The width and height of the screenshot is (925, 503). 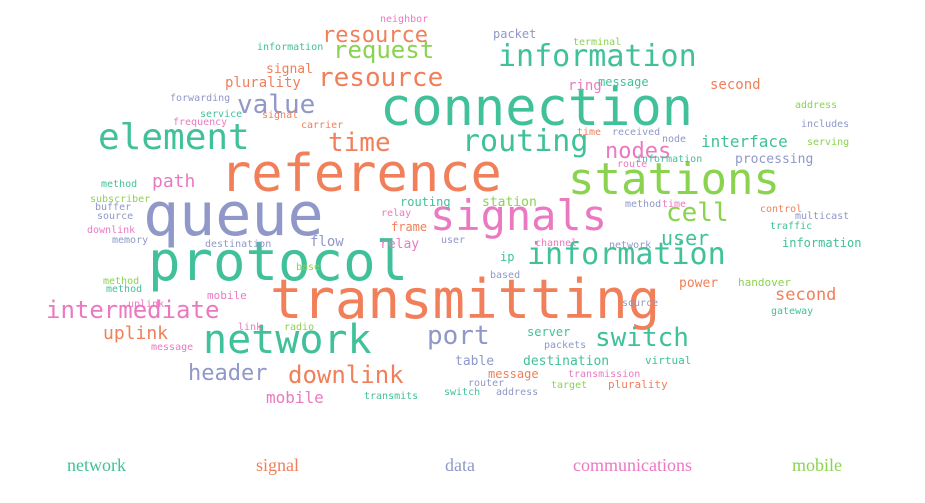 I want to click on word-terminal: terminal, so click(x=597, y=43).